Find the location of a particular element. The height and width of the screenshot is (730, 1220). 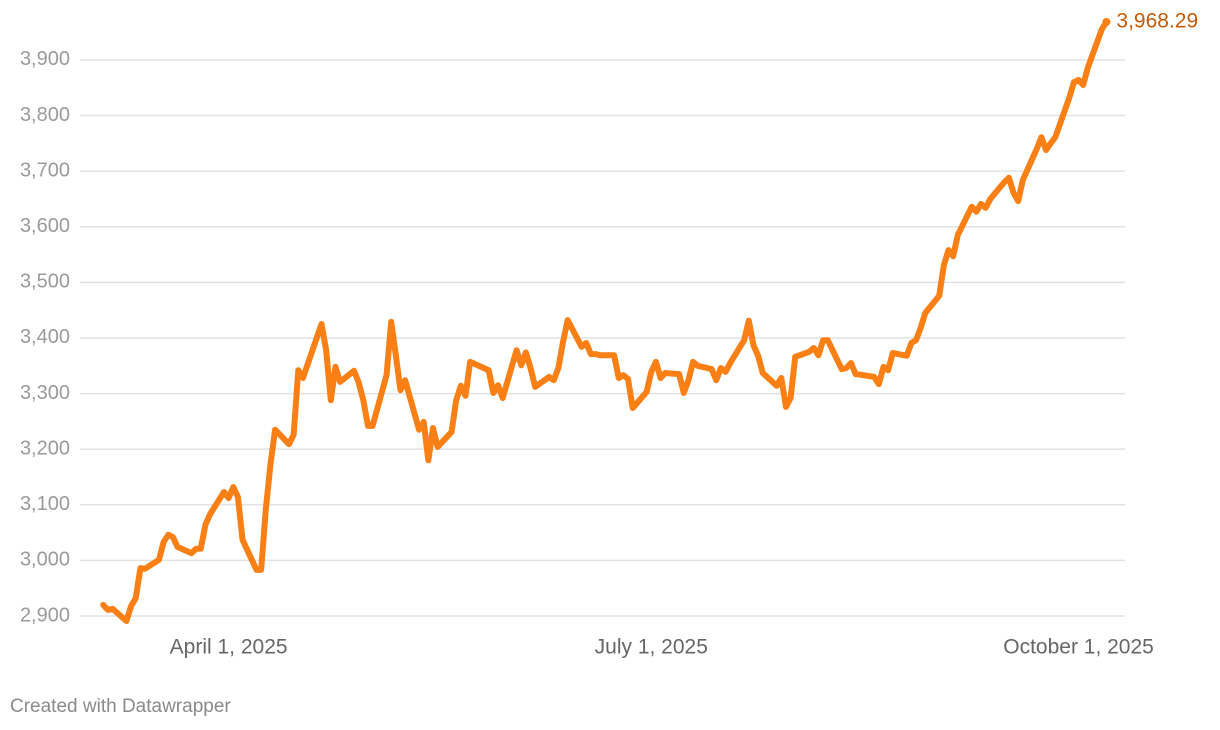

credit: Created with Datawrapper is located at coordinates (120, 706).